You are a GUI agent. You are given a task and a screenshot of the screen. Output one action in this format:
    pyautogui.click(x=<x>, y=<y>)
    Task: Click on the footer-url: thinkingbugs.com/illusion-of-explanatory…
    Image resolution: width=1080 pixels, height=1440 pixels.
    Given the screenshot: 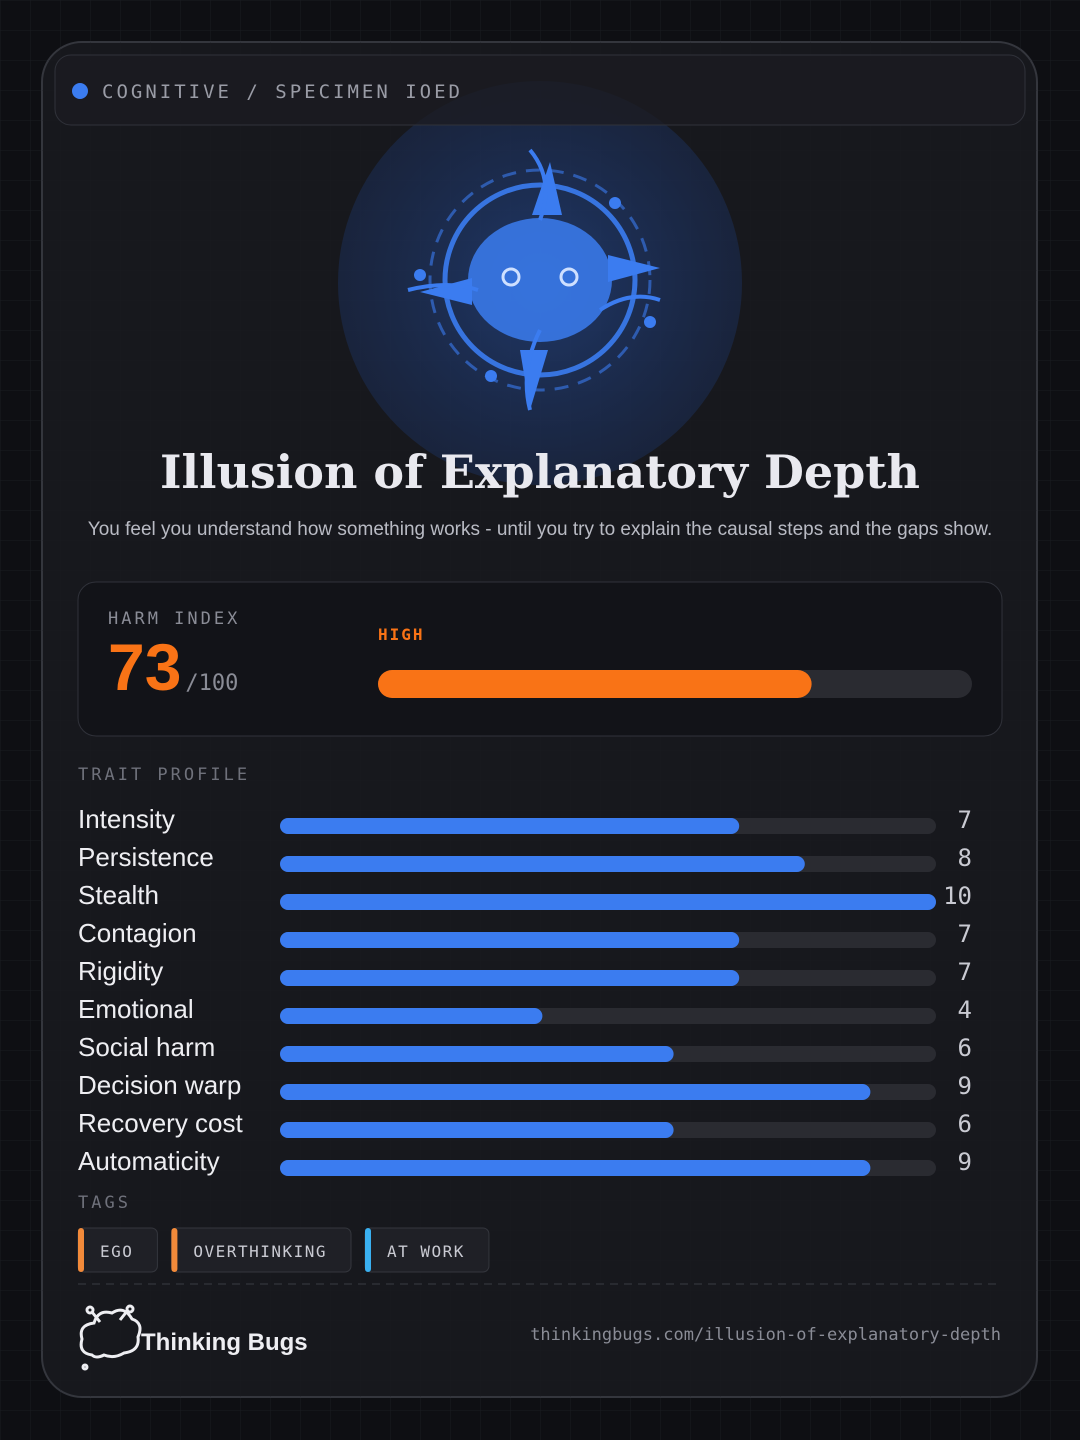 What is the action you would take?
    pyautogui.click(x=765, y=1335)
    